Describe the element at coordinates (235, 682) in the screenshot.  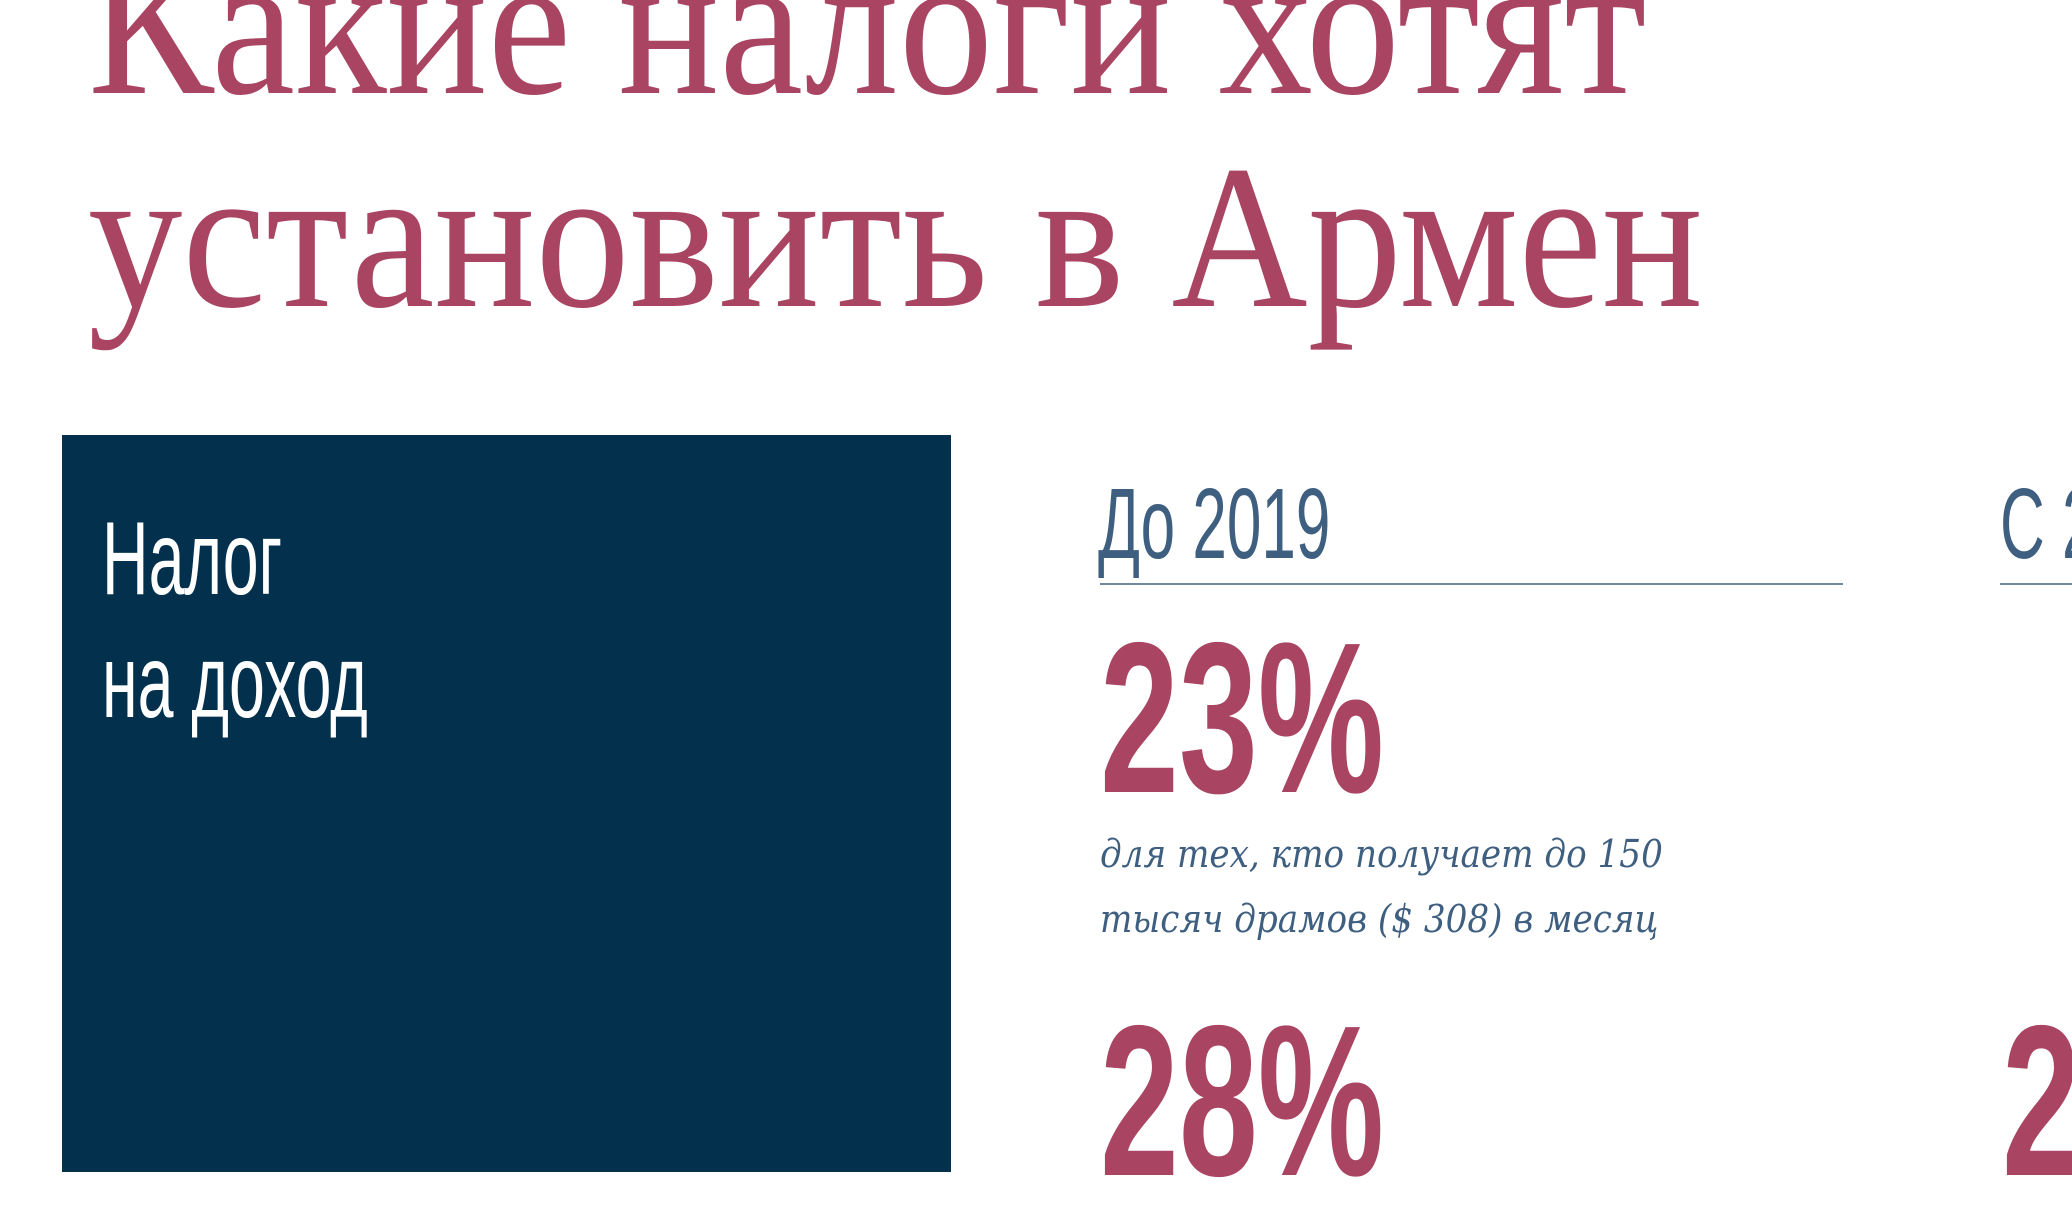
I see `panel-title-line-2: на доход` at that location.